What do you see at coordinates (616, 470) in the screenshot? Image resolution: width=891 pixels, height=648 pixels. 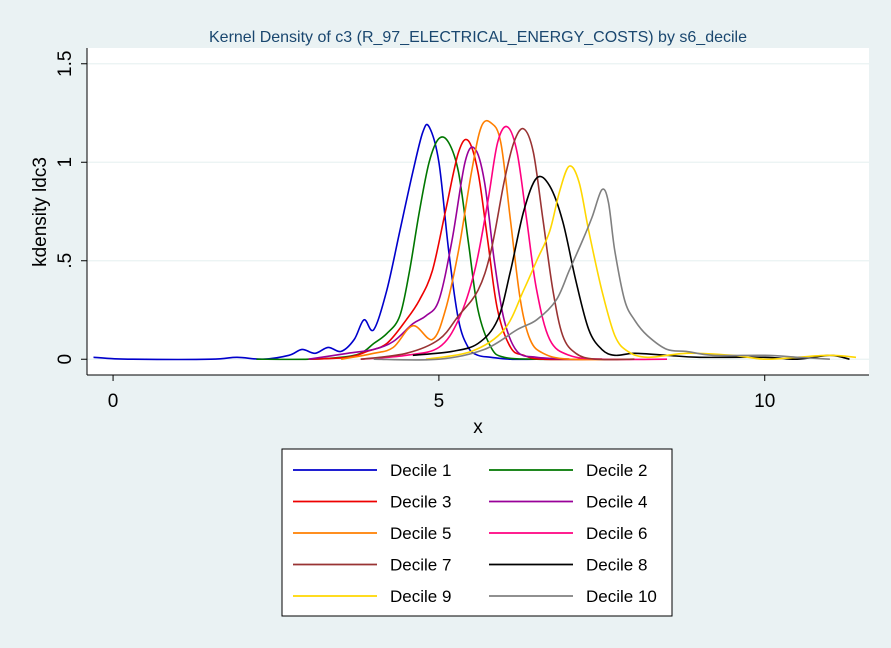 I see `legend-label-decile-2: Decile 2` at bounding box center [616, 470].